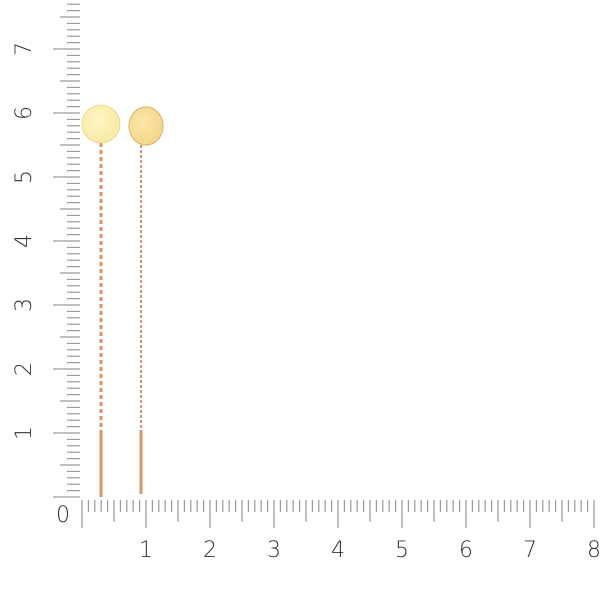  Describe the element at coordinates (24, 241) in the screenshot. I see `ruler-y-label: 4` at that location.